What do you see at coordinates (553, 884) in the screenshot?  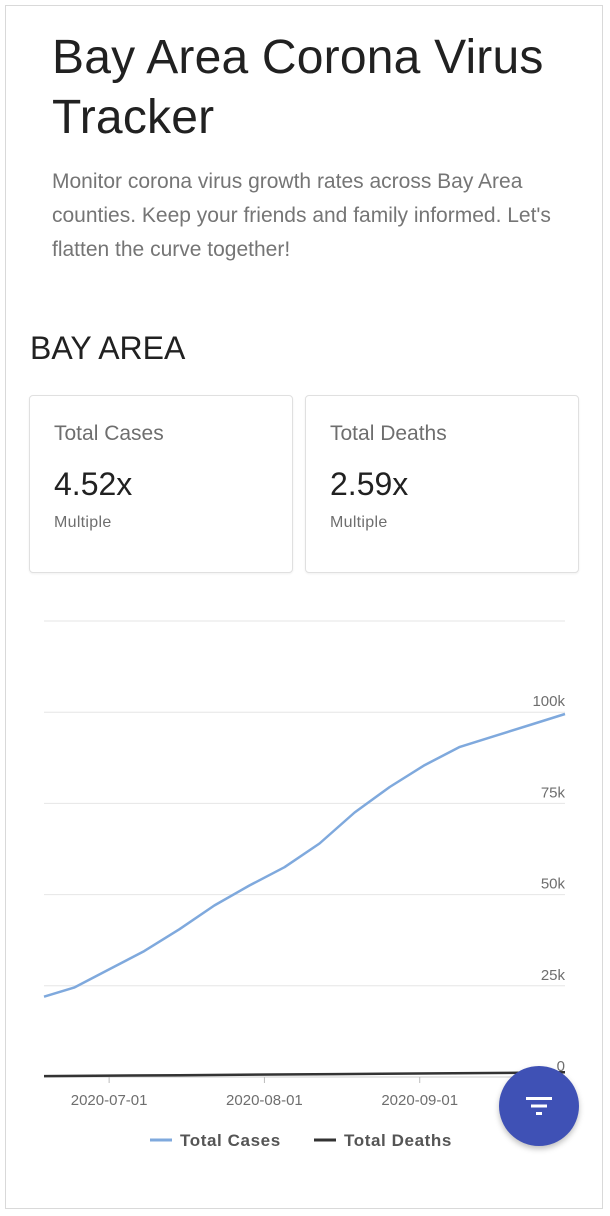 I see `y-tick-label: 50k` at bounding box center [553, 884].